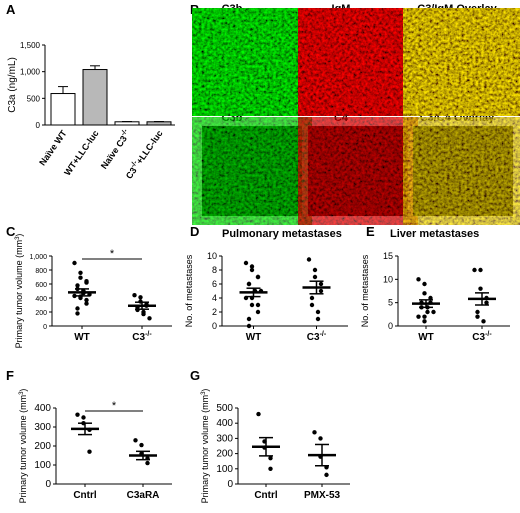 The height and width of the screenshot is (513, 520). I want to click on micrograph-title-igm: IgM, so click(341, 9).